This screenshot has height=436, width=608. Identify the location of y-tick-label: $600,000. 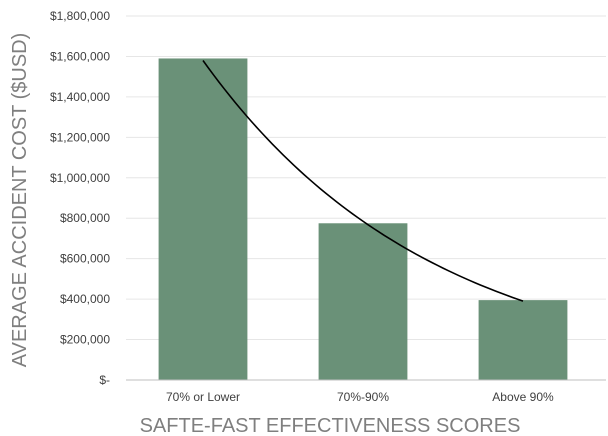
(85, 259).